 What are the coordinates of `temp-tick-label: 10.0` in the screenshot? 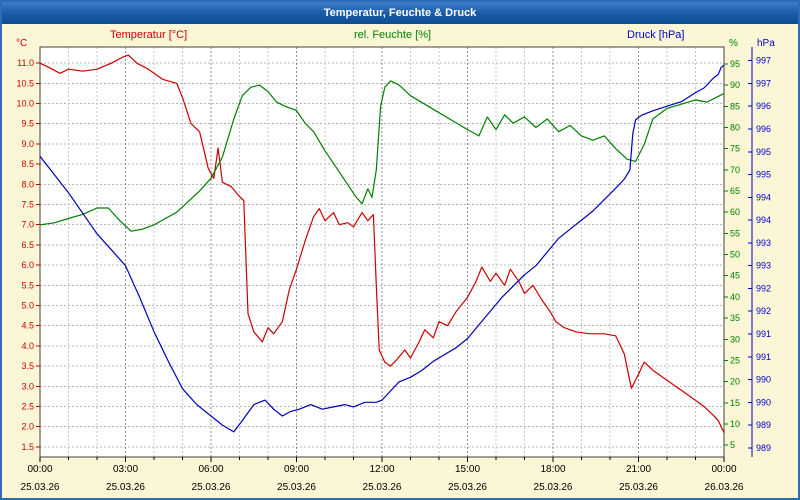 It's located at (25, 104).